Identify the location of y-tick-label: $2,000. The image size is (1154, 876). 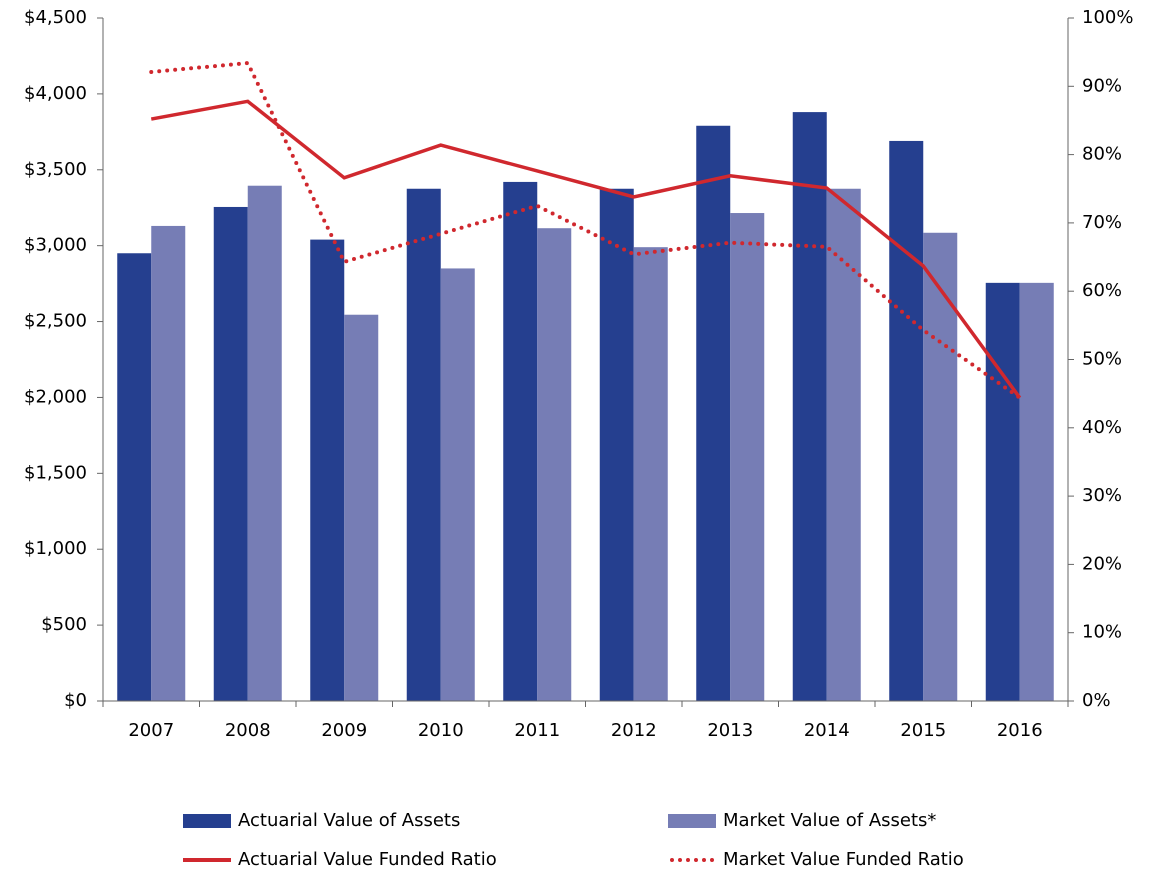
(55, 396).